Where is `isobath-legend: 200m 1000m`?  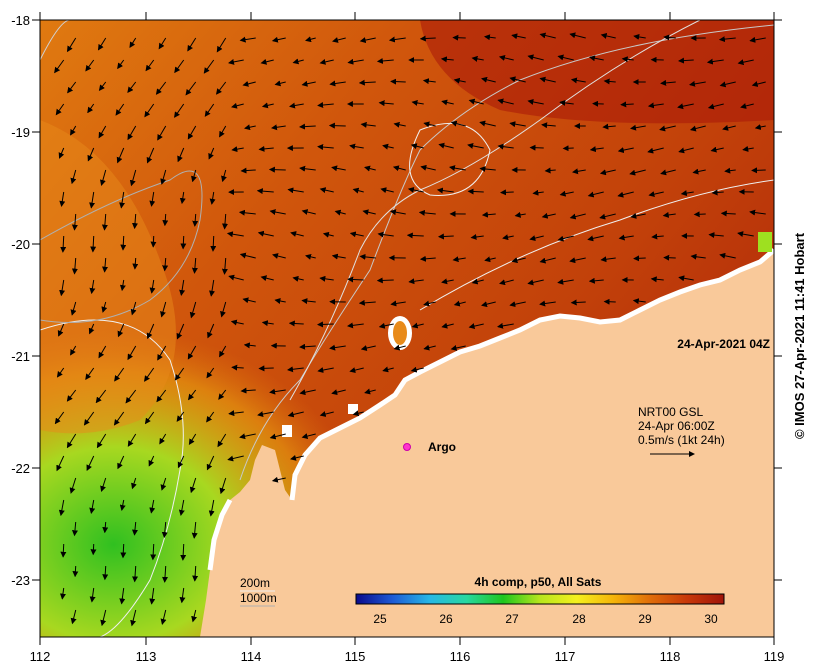 isobath-legend: 200m 1000m is located at coordinates (258, 591).